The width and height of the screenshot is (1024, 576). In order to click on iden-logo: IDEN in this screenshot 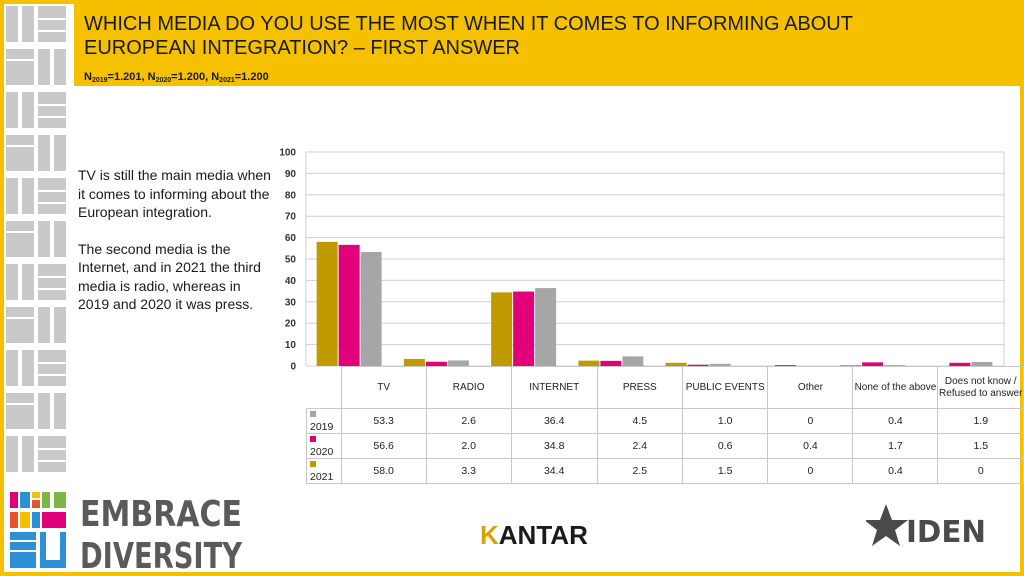, I will do `click(926, 527)`.